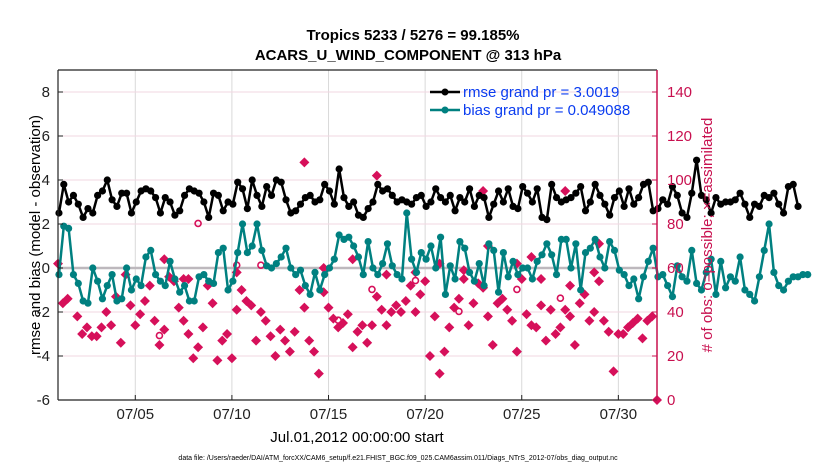 The width and height of the screenshot is (830, 470). Describe the element at coordinates (675, 312) in the screenshot. I see `y-right-tick-label: 40` at that location.